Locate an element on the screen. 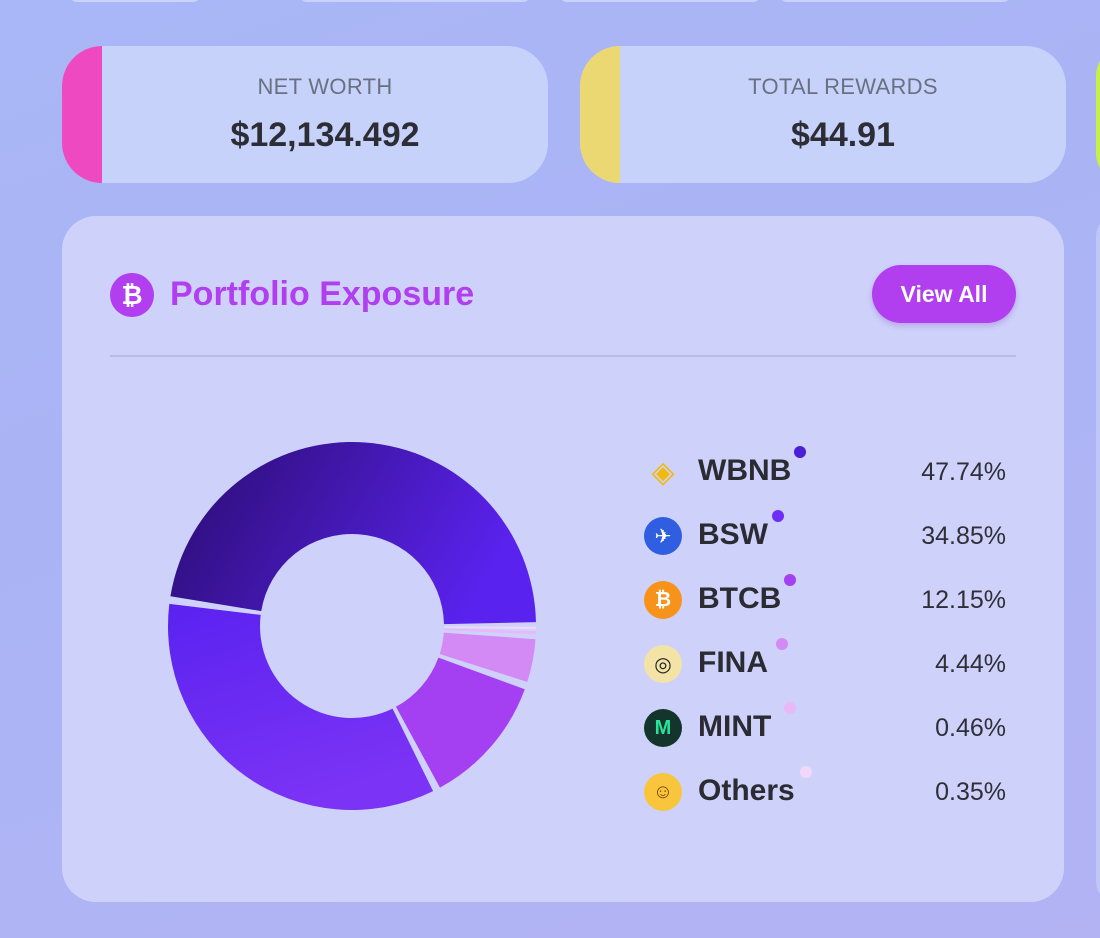  legend-percent: 47.74% is located at coordinates (963, 472).